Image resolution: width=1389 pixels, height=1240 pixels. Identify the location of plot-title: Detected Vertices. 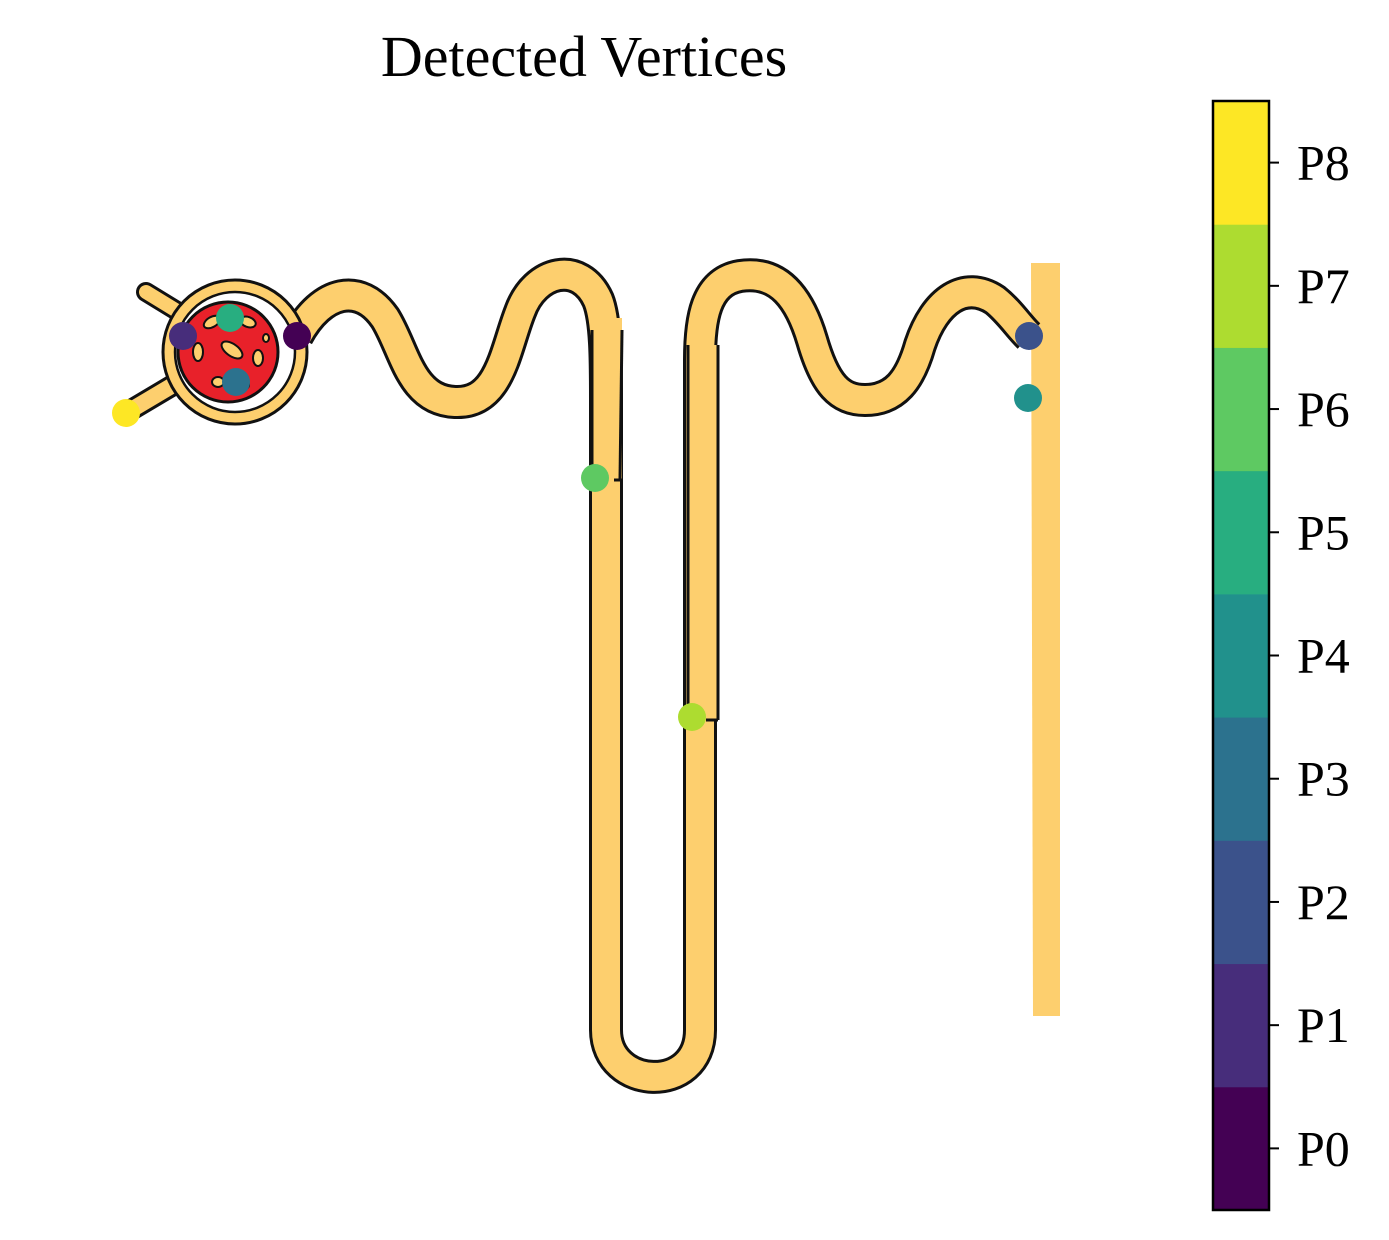
(584, 56).